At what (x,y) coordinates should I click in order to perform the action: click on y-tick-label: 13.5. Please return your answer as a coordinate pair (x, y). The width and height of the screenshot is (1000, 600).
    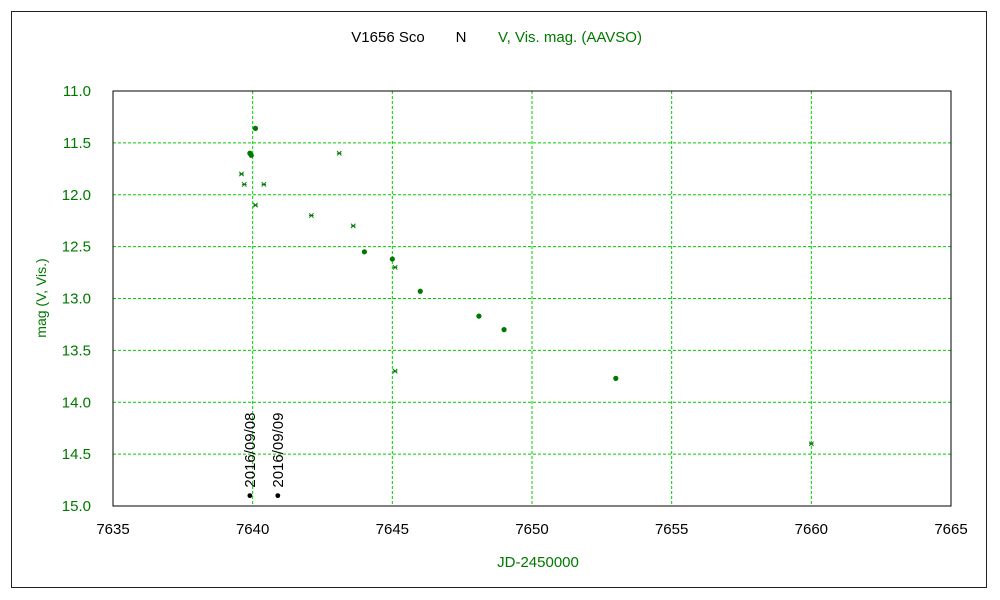
    Looking at the image, I should click on (76, 350).